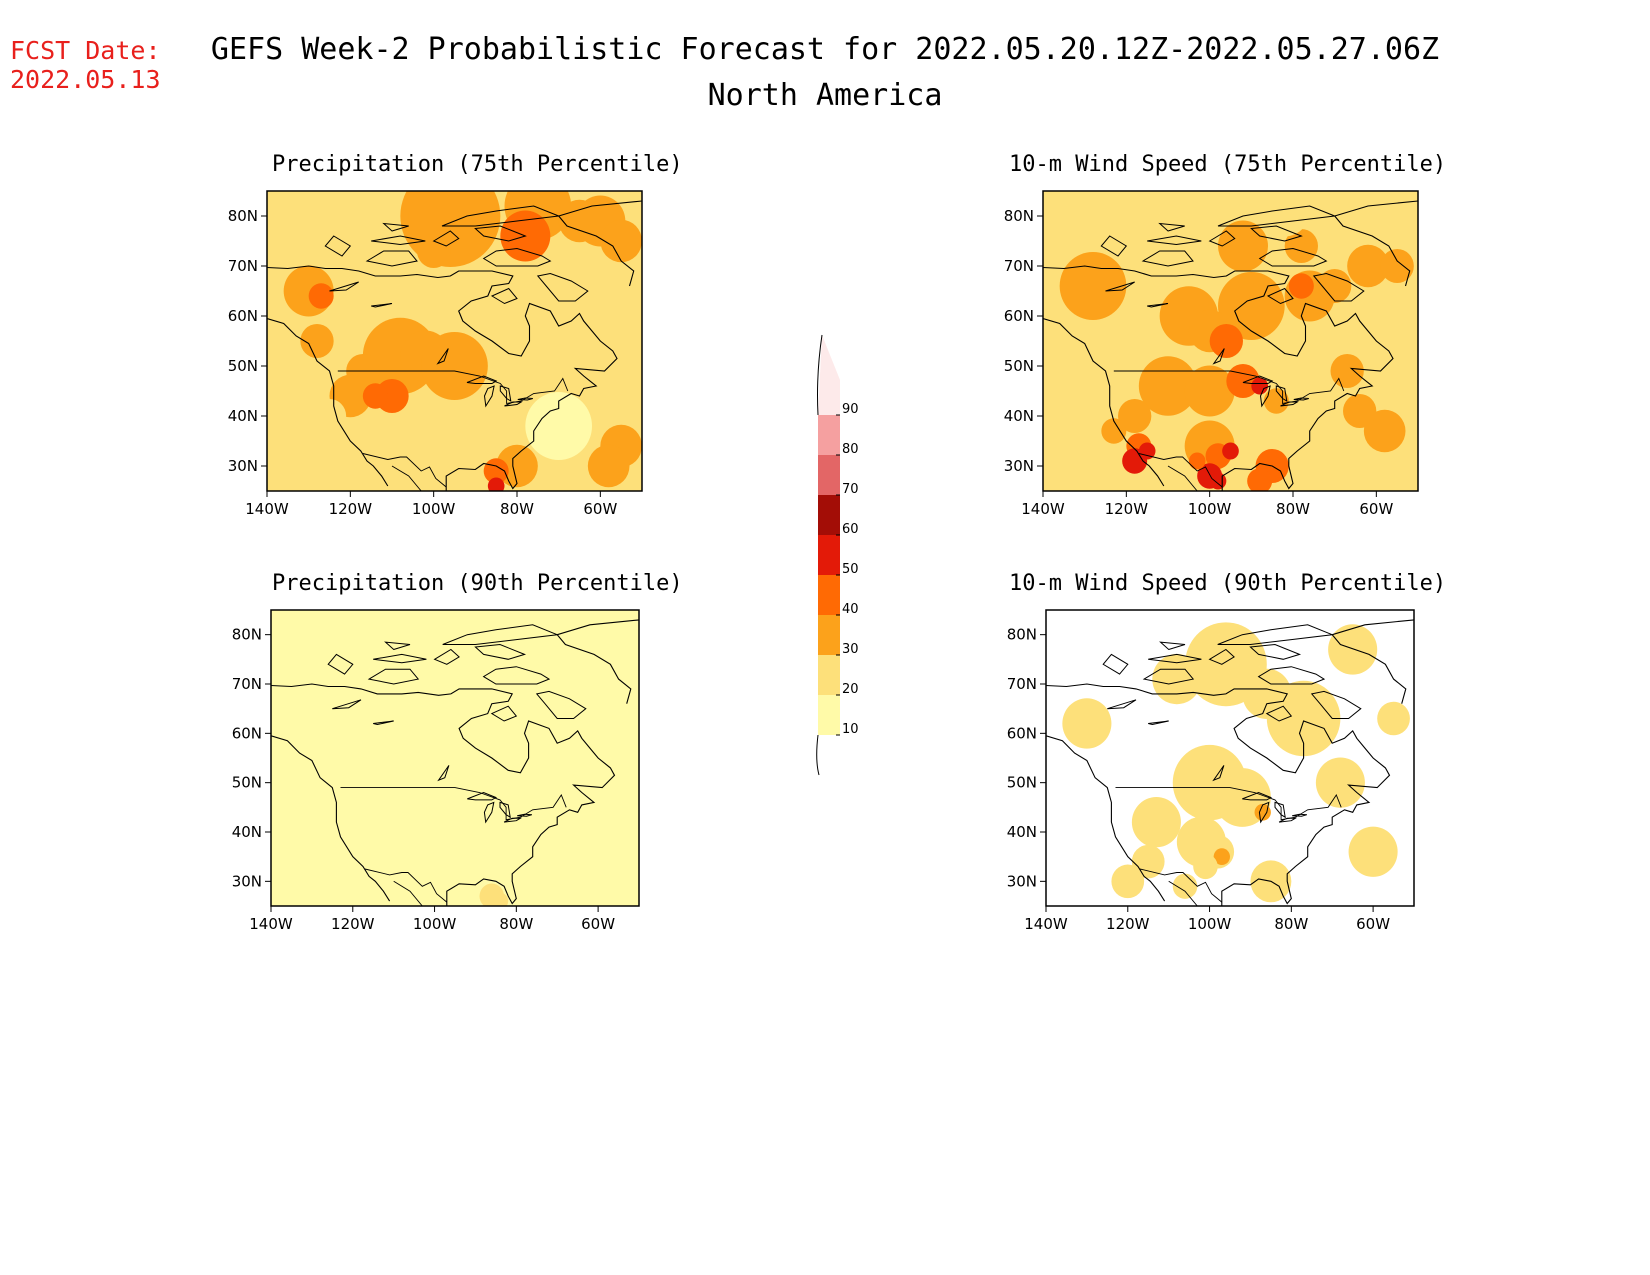 This screenshot has height=1275, width=1650. What do you see at coordinates (850, 609) in the screenshot?
I see `colorbar-label: 40` at bounding box center [850, 609].